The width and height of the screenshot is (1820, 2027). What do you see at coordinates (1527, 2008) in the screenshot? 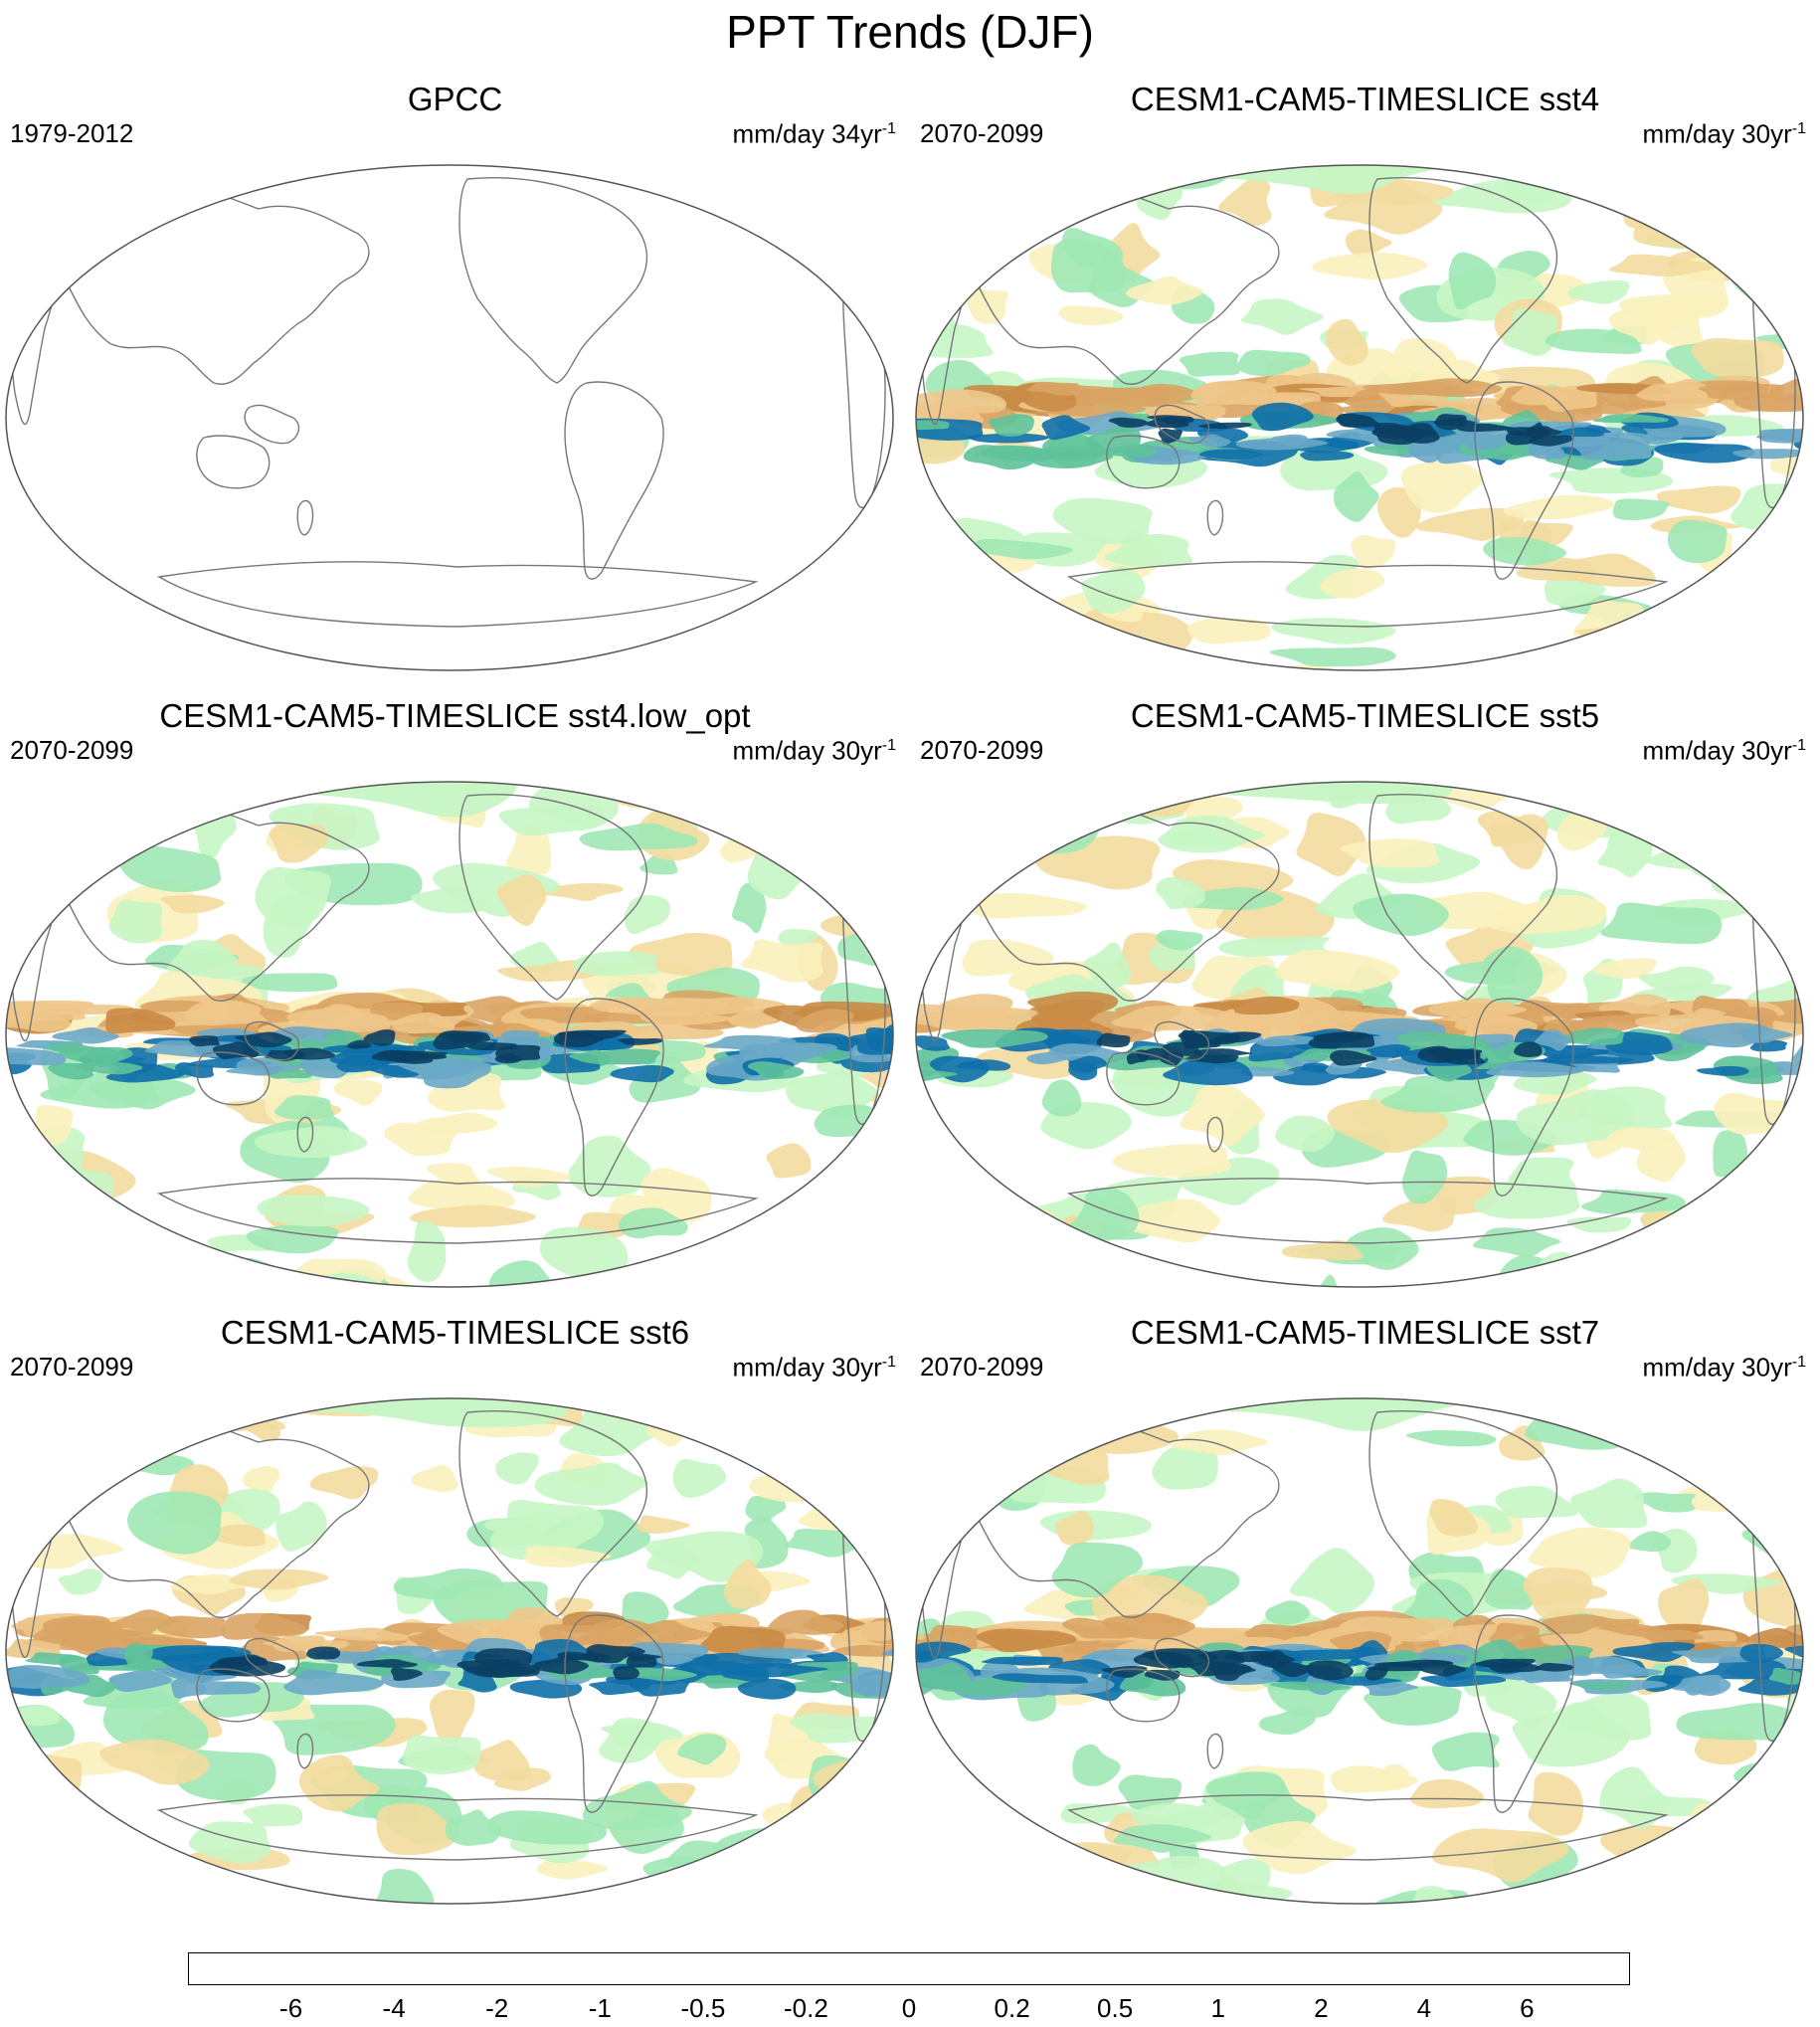
I see `colorbar-tick-label: 6` at bounding box center [1527, 2008].